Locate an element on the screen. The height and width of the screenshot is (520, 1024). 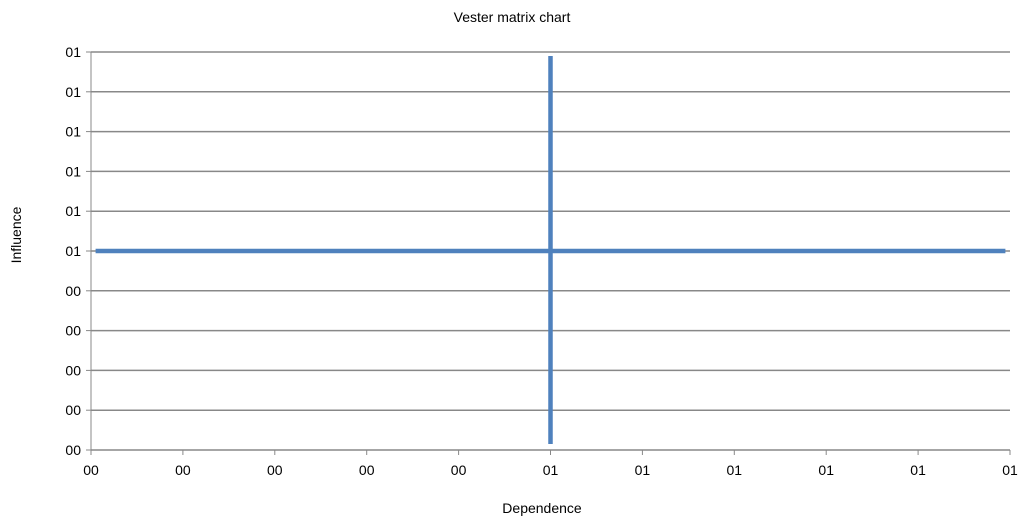
x-axis-ticks: 00 00 00 00 00 01 01 01 01 01 01 is located at coordinates (550, 464).